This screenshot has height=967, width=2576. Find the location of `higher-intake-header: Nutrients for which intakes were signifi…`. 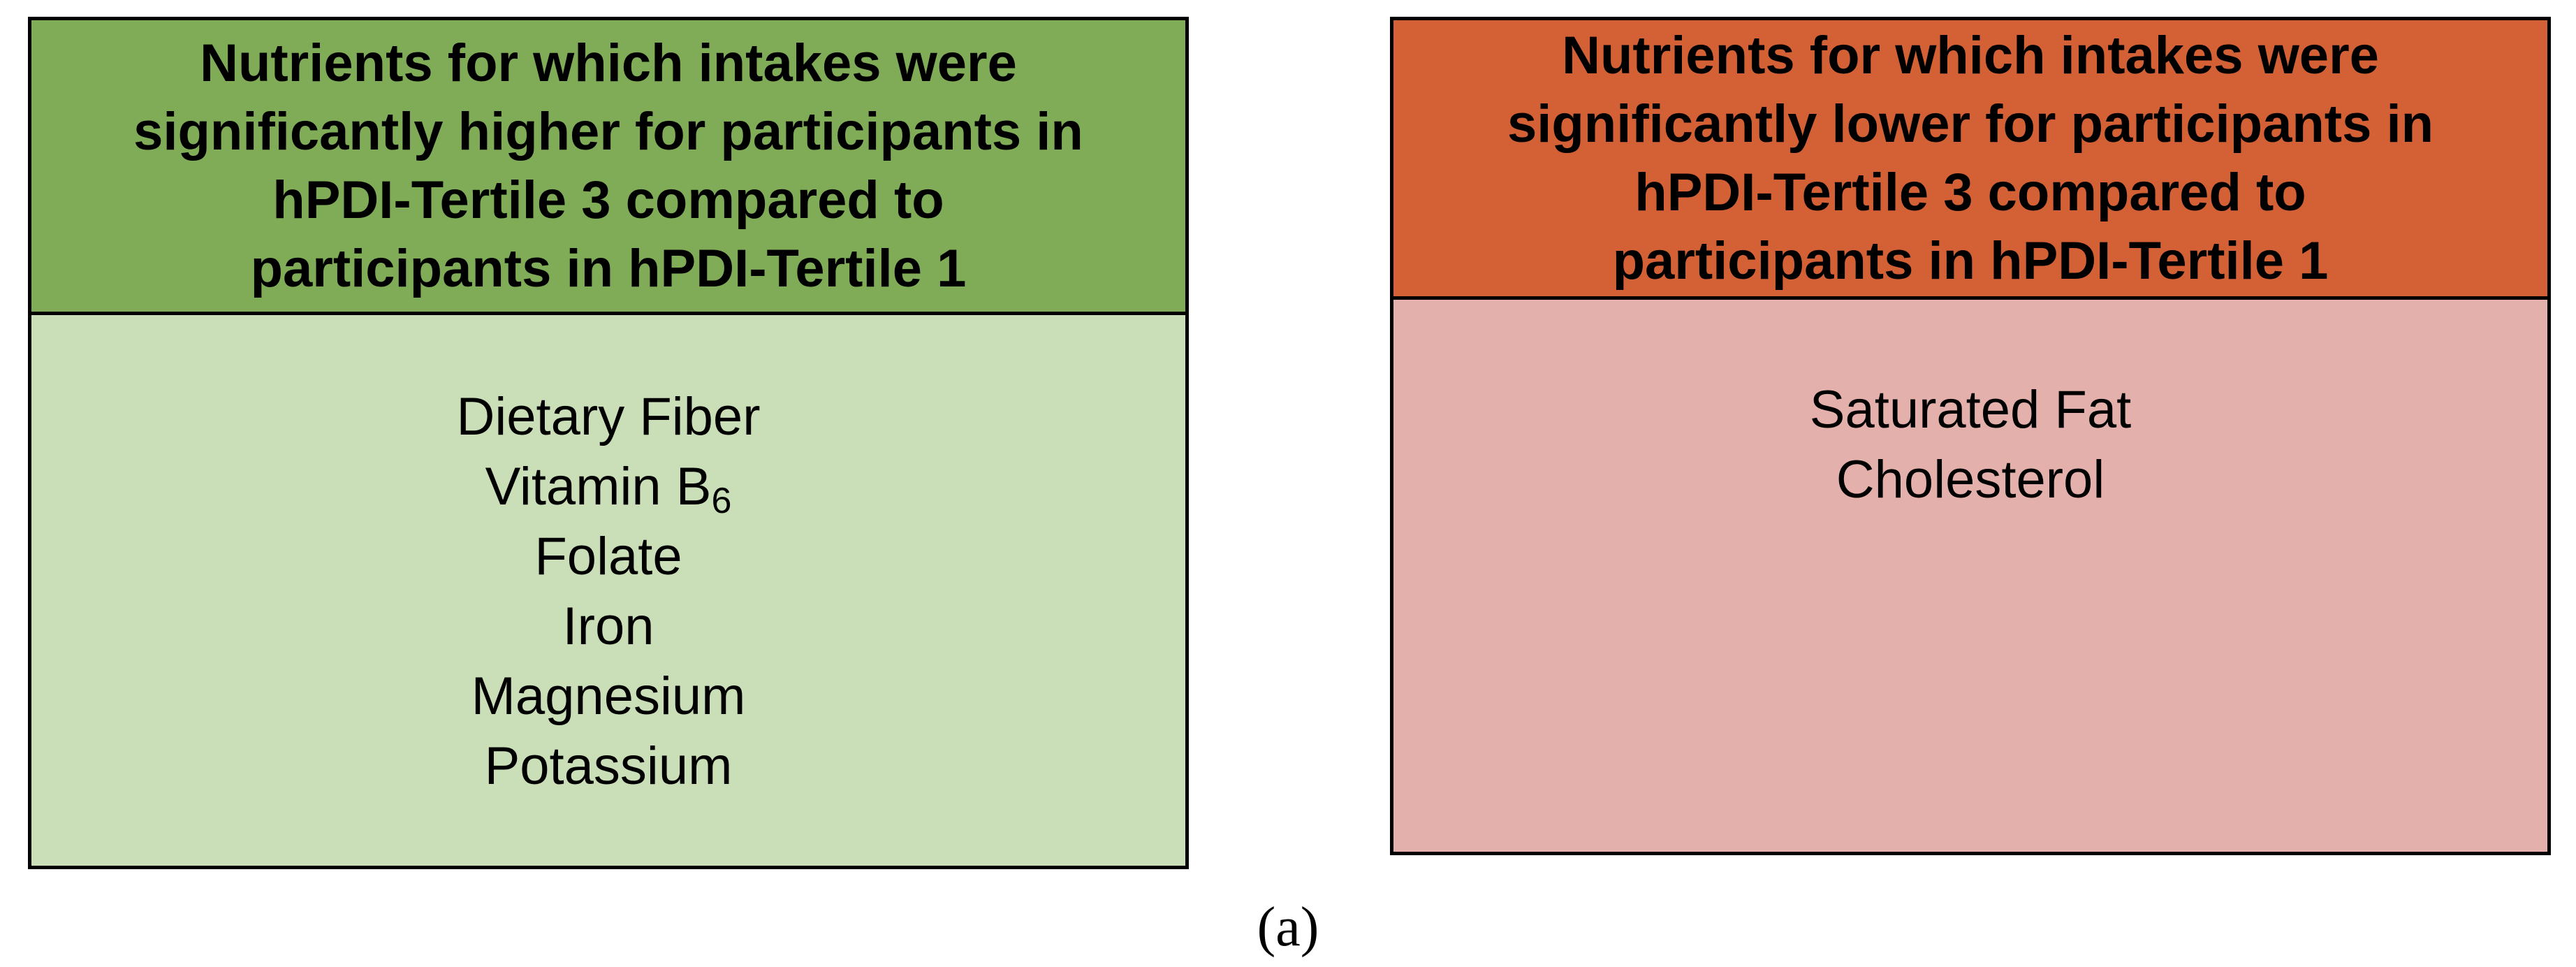

higher-intake-header: Nutrients for which intakes were signifi… is located at coordinates (608, 167).